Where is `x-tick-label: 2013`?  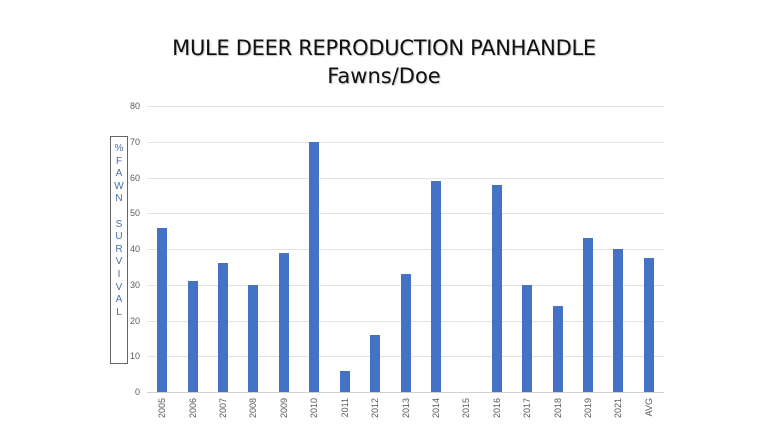
x-tick-label: 2013 is located at coordinates (405, 408).